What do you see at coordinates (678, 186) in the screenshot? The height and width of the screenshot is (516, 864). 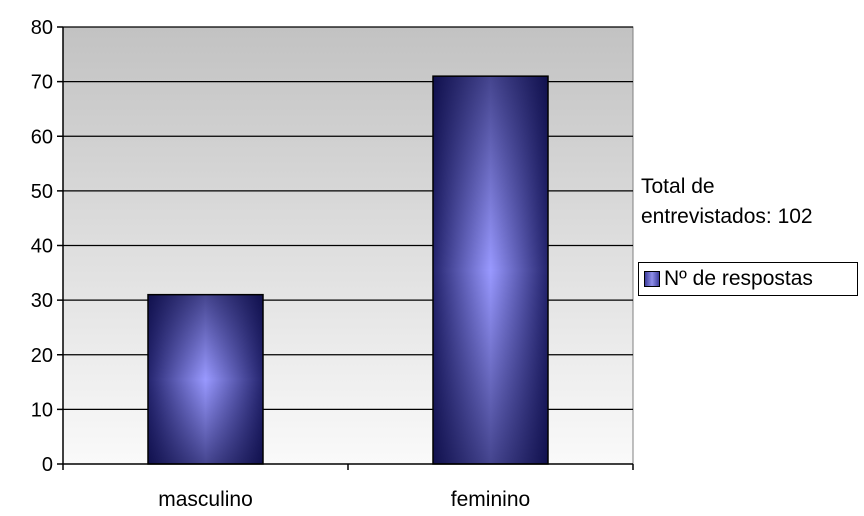 I see `annotation-line-1: Total de` at bounding box center [678, 186].